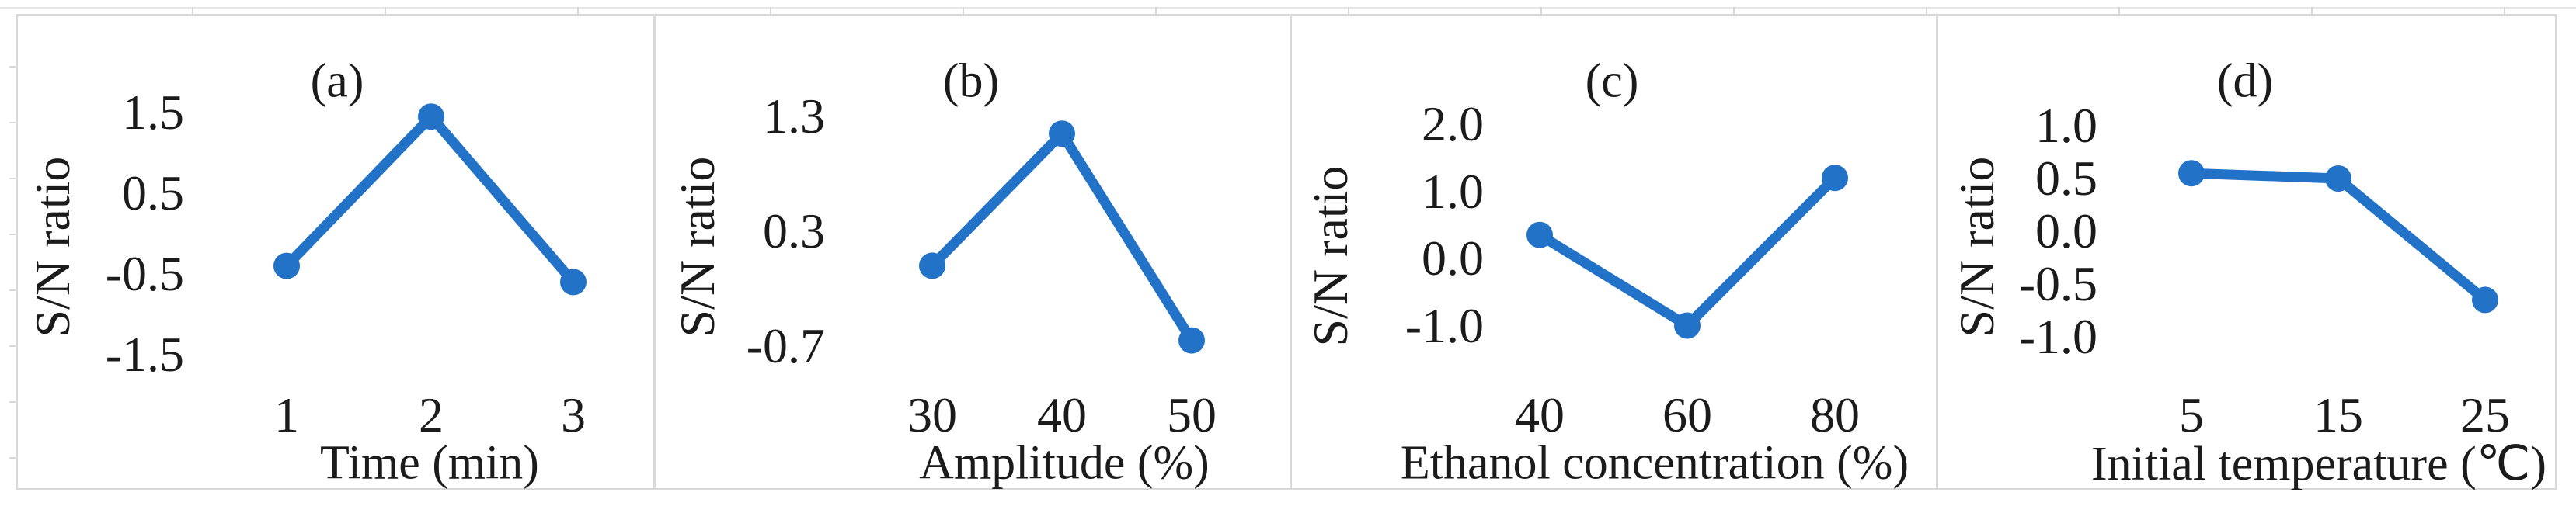  Describe the element at coordinates (144, 354) in the screenshot. I see `y-tick-label: -1.5` at that location.